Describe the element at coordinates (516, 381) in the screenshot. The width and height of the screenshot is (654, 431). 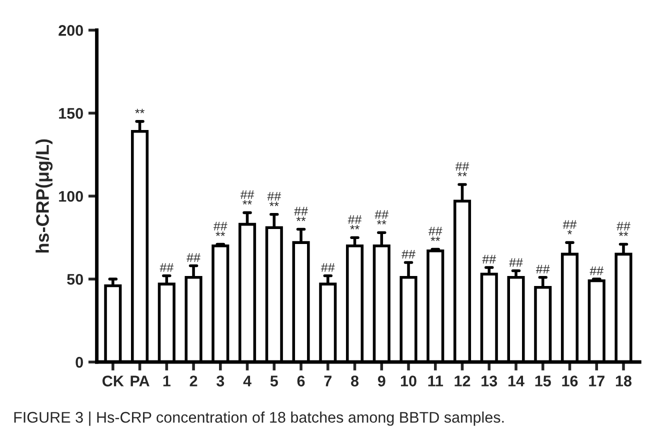
I see `x-tick-label: 14` at that location.